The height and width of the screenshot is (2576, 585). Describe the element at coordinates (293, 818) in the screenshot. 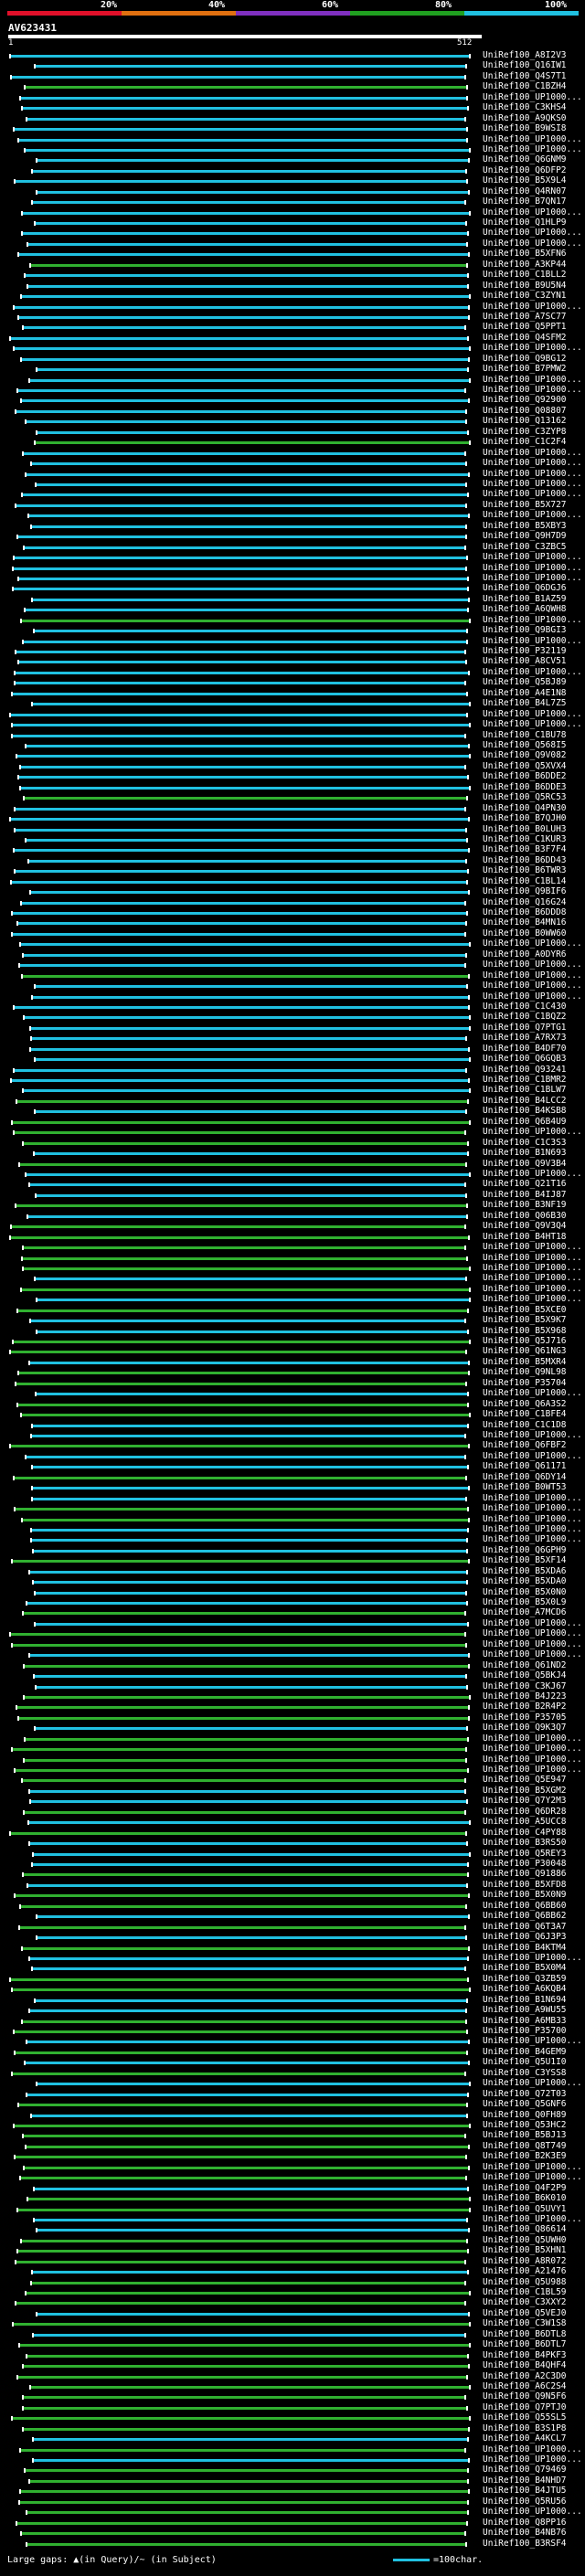

I see `hit-row: UniRef100_B7QJH0` at that location.